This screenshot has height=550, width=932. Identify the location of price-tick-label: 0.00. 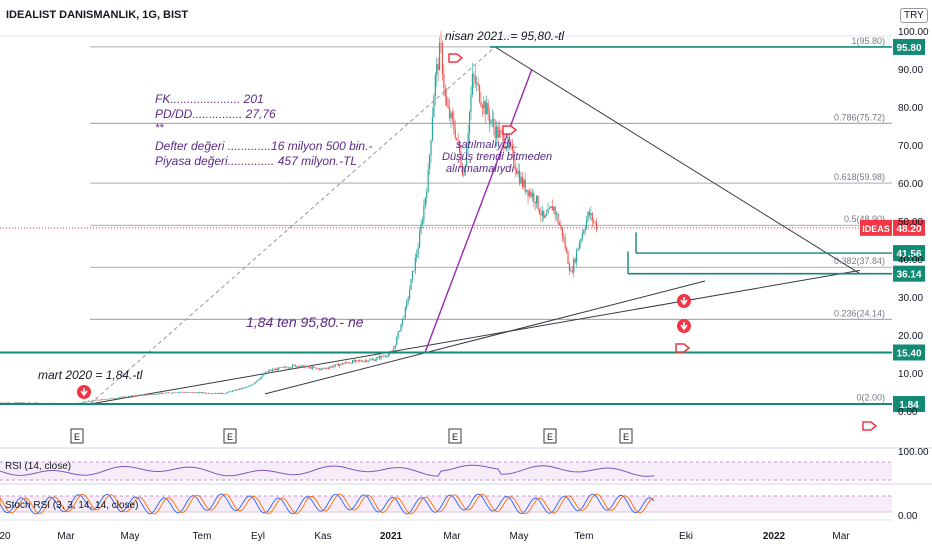
(908, 412).